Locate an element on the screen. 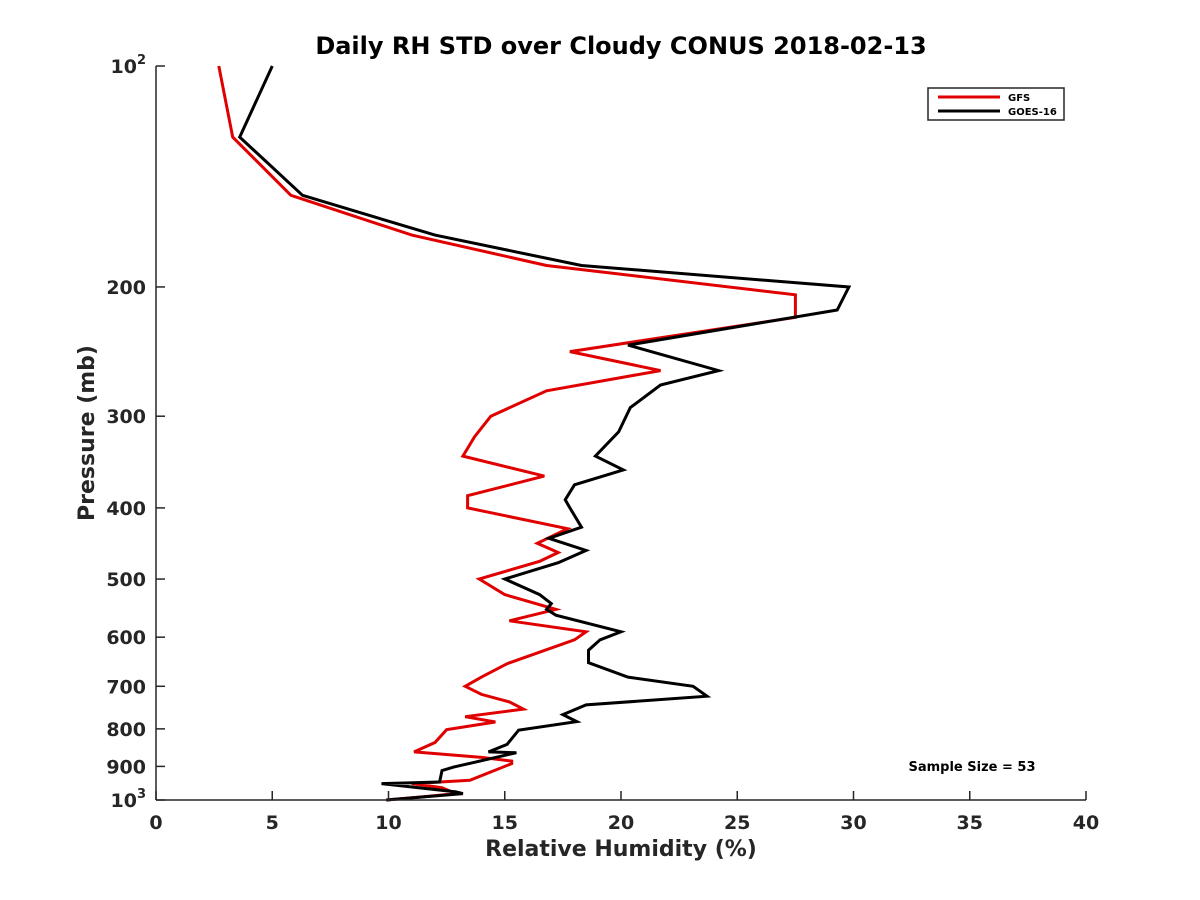 This screenshot has height=900, width=1200. x-tick-label: 25 is located at coordinates (737, 823).